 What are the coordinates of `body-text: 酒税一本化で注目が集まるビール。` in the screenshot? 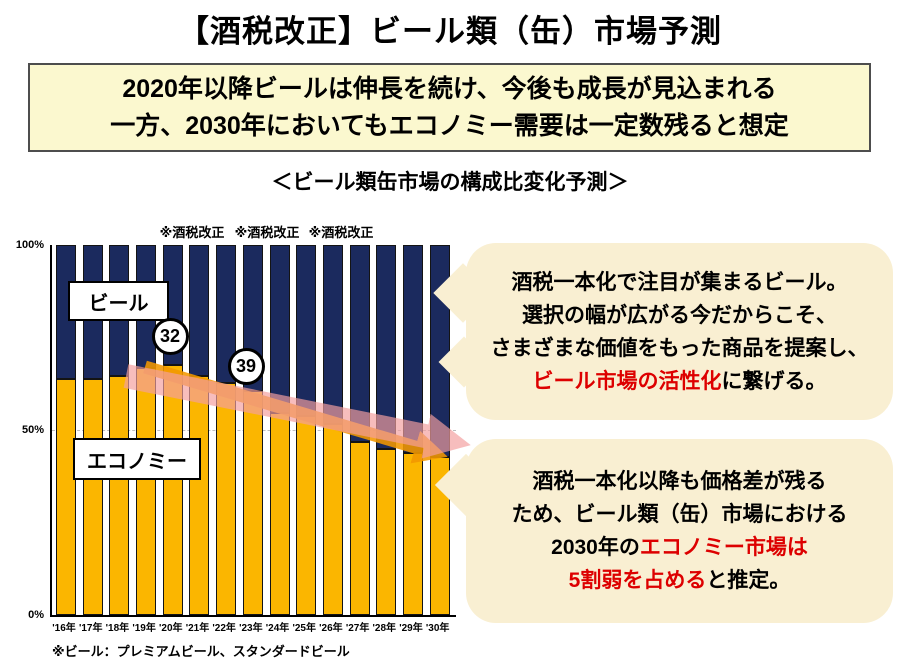 It's located at (679, 282).